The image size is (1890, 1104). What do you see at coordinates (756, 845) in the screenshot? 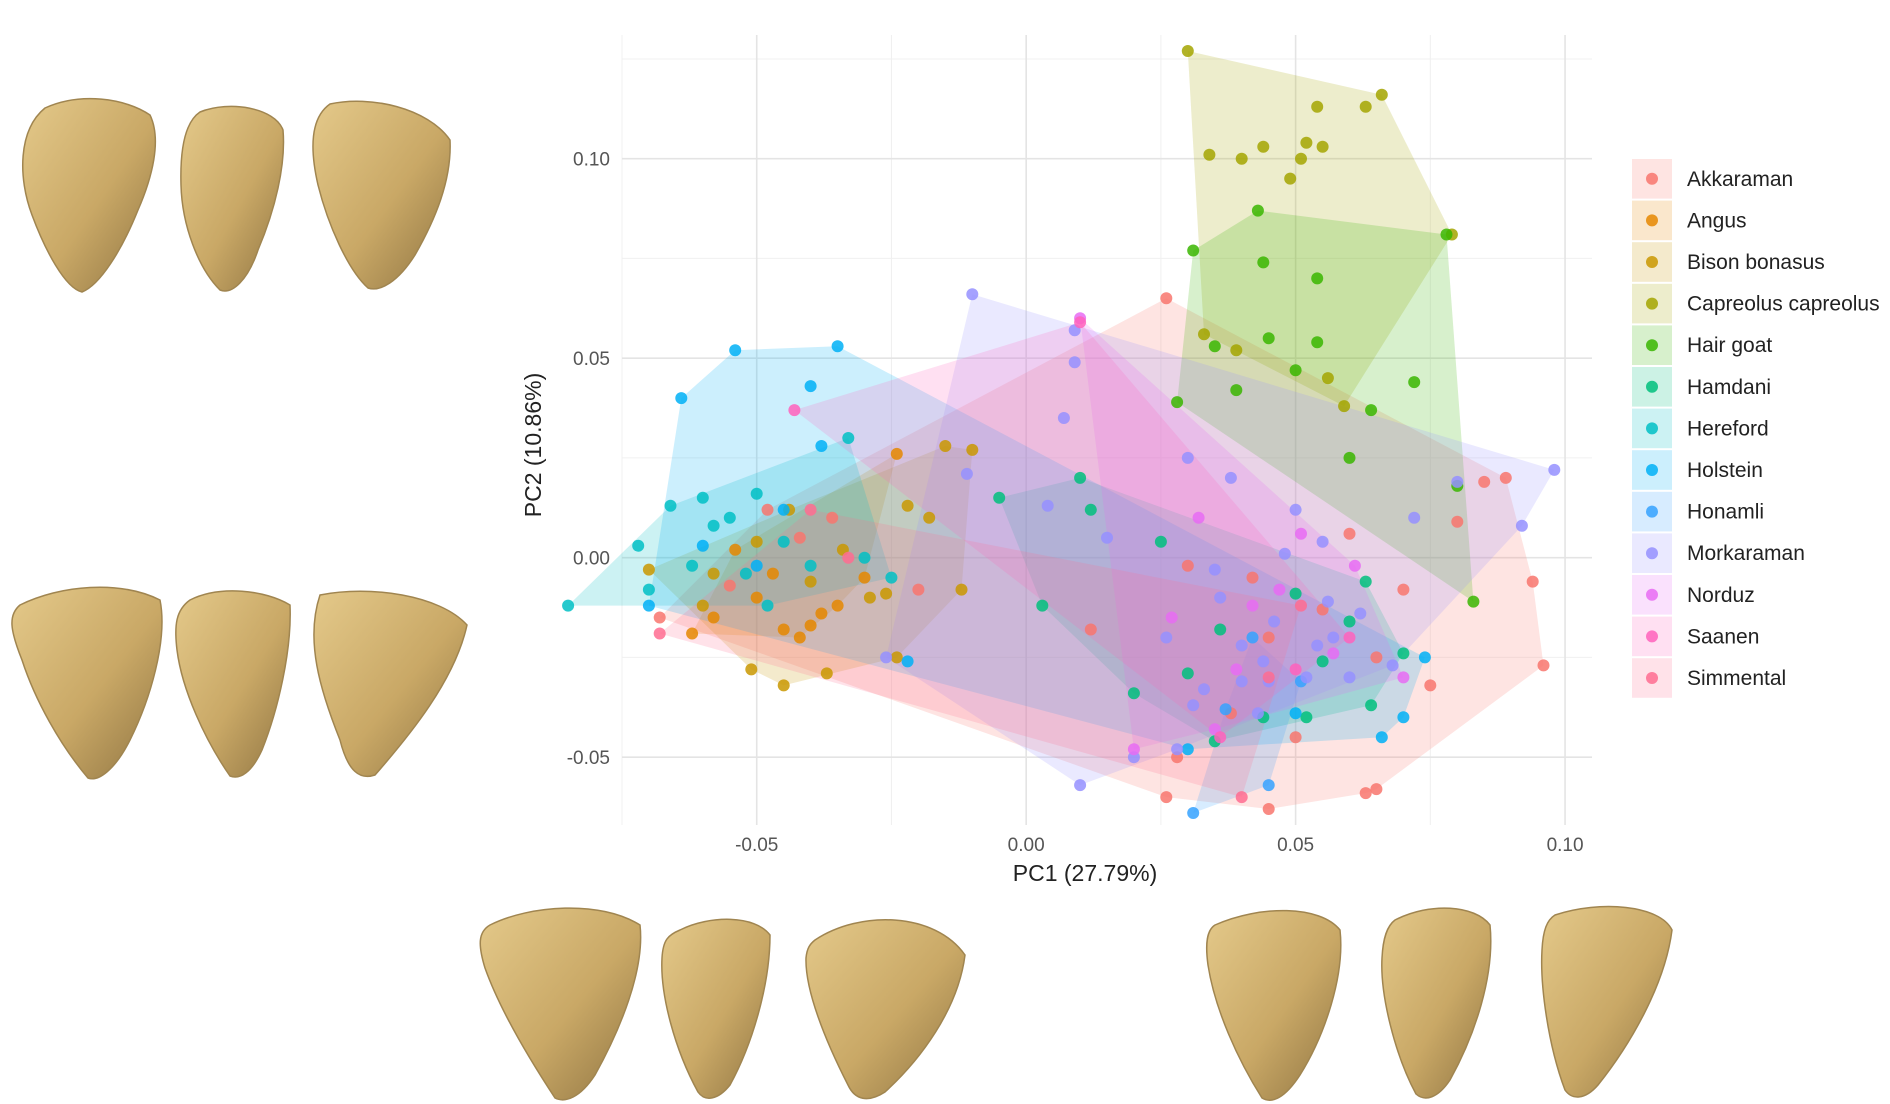
I see `x-tick-label: -0.05` at bounding box center [756, 845].